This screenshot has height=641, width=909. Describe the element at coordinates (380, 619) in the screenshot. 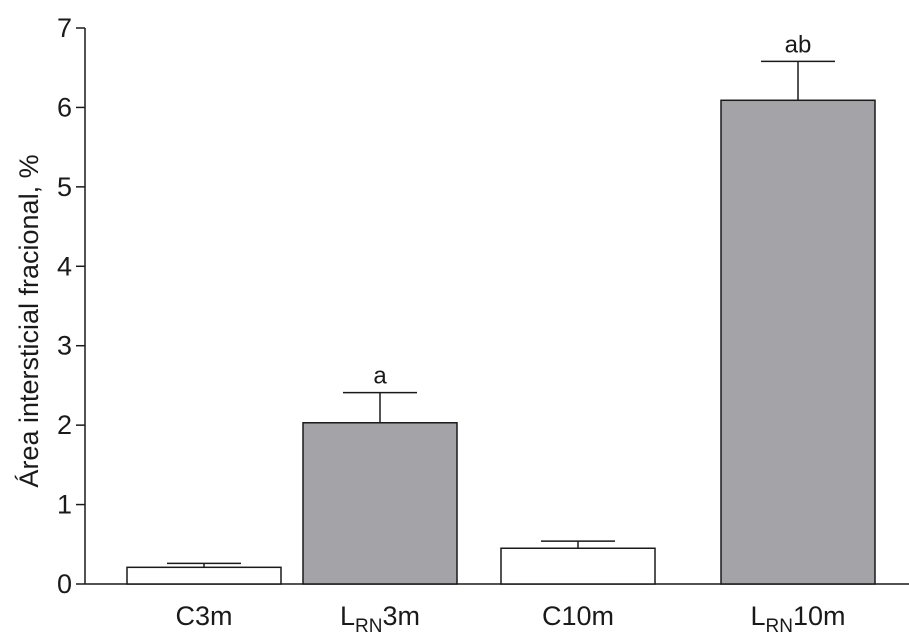

I see `x-category-label: LRN3m` at that location.